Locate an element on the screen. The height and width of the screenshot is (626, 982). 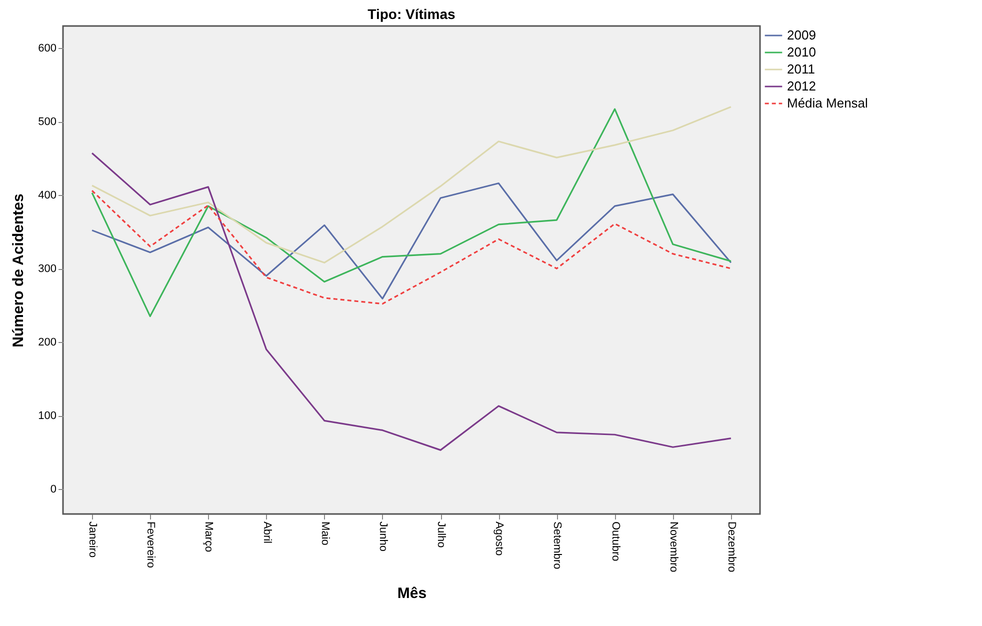
x-tick-label: Março is located at coordinates (208, 537).